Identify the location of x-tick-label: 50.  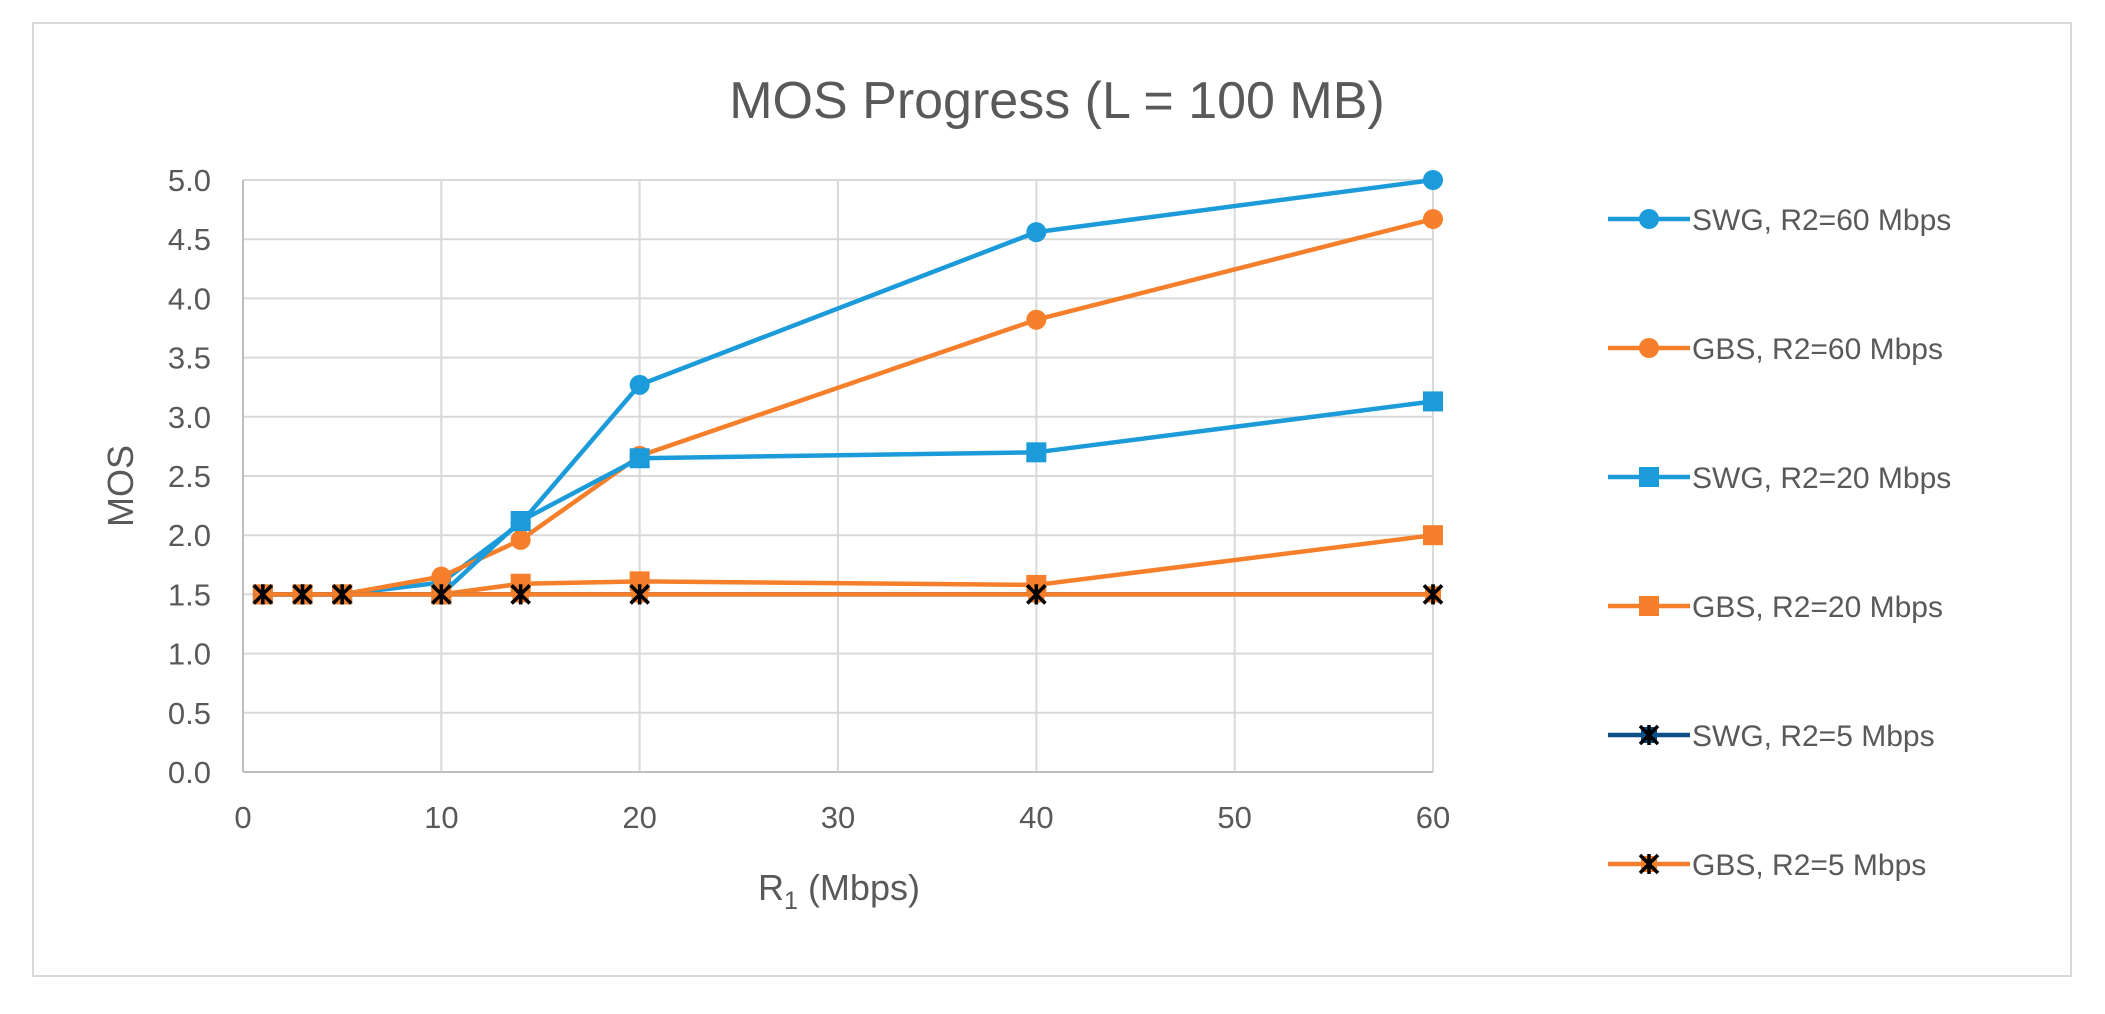
(1234, 817).